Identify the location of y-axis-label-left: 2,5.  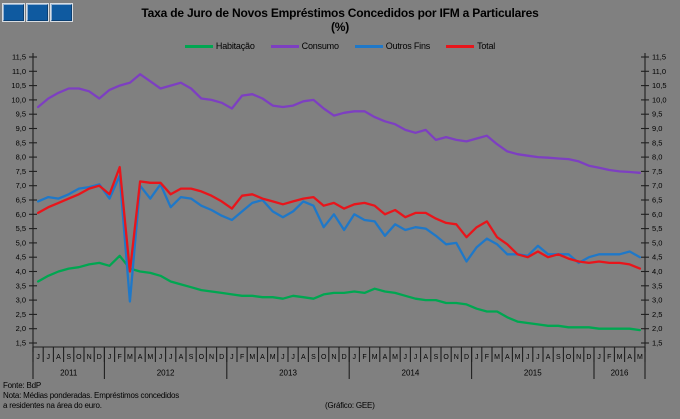
(21, 314).